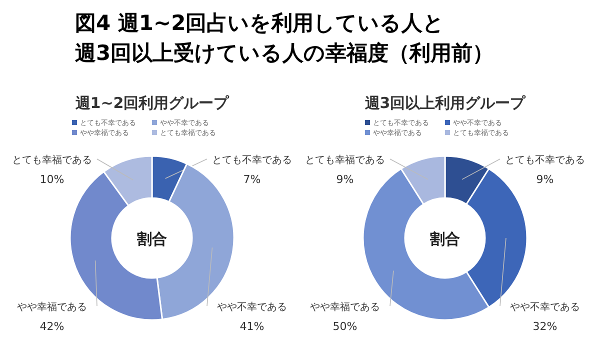 The height and width of the screenshot is (337, 600). Describe the element at coordinates (252, 179) in the screenshot. I see `data-label: 7%` at that location.